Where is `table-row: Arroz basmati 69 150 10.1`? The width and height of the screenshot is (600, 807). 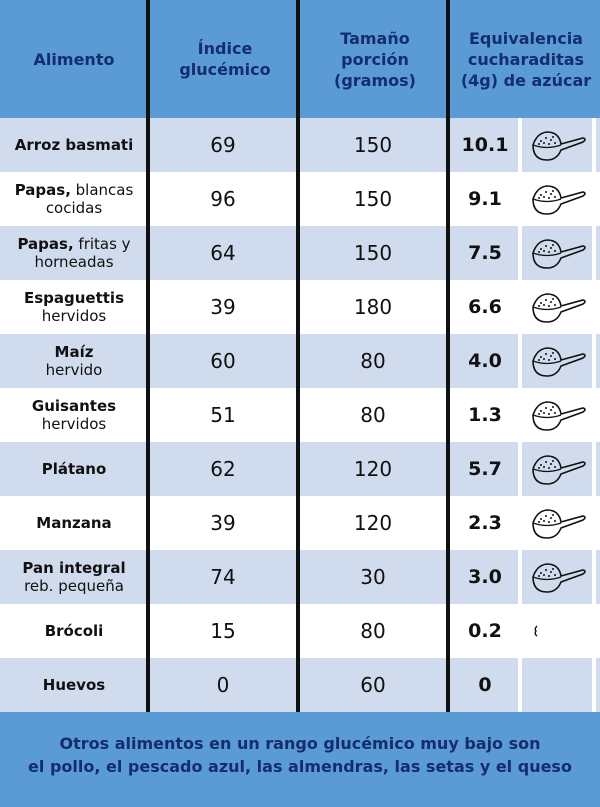
table-row: Arroz basmati 69 150 10.1 is located at coordinates (300, 145).